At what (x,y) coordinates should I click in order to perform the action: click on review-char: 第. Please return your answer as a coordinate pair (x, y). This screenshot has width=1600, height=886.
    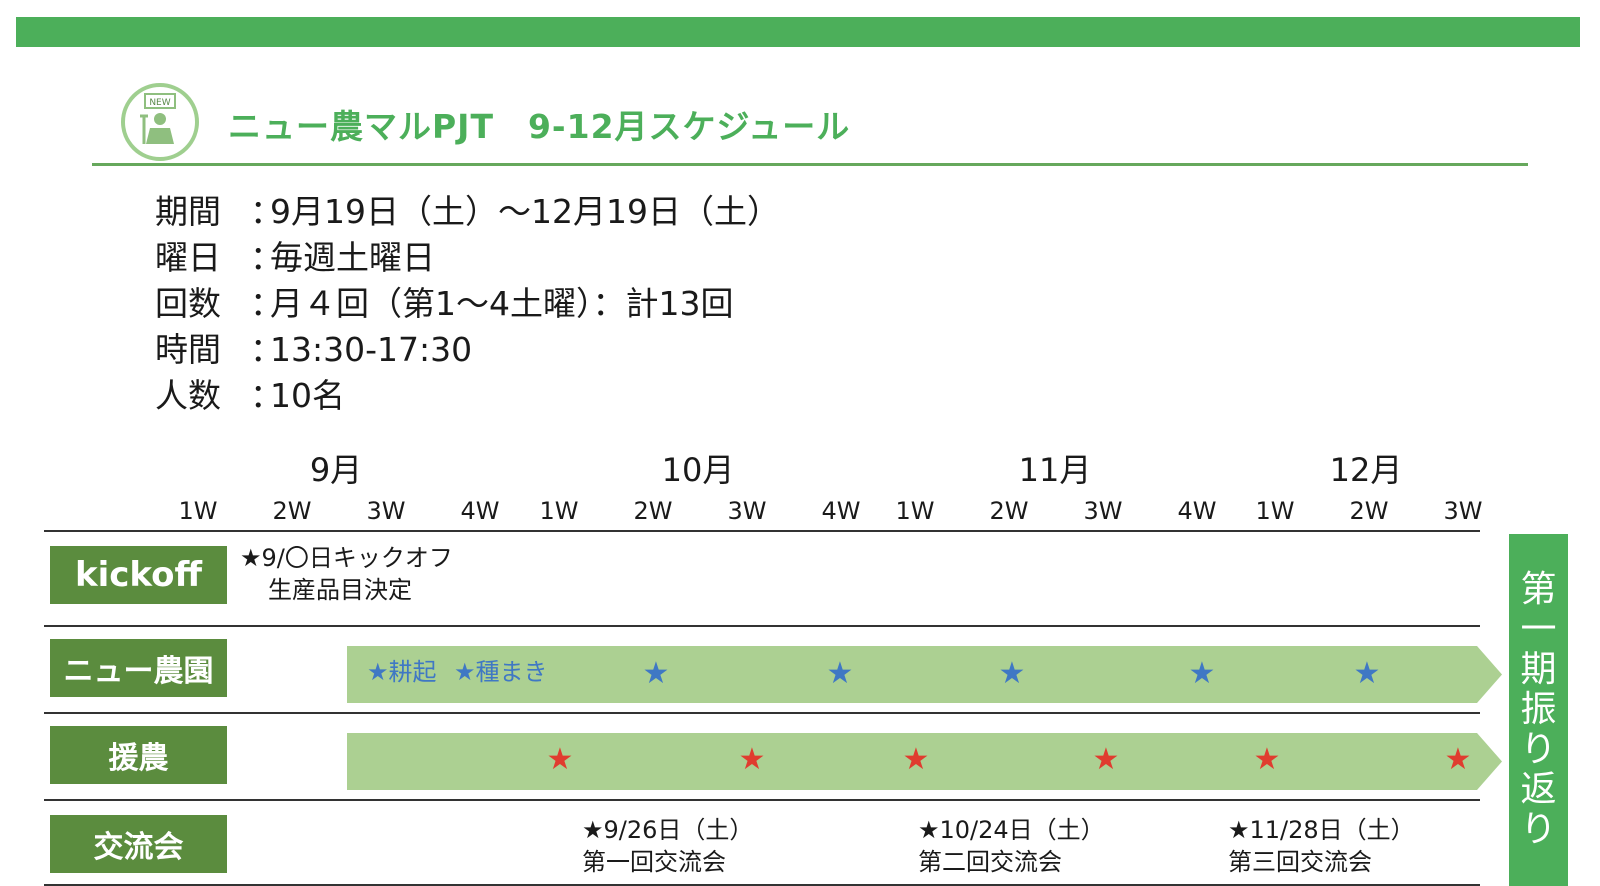
    Looking at the image, I should click on (1538, 589).